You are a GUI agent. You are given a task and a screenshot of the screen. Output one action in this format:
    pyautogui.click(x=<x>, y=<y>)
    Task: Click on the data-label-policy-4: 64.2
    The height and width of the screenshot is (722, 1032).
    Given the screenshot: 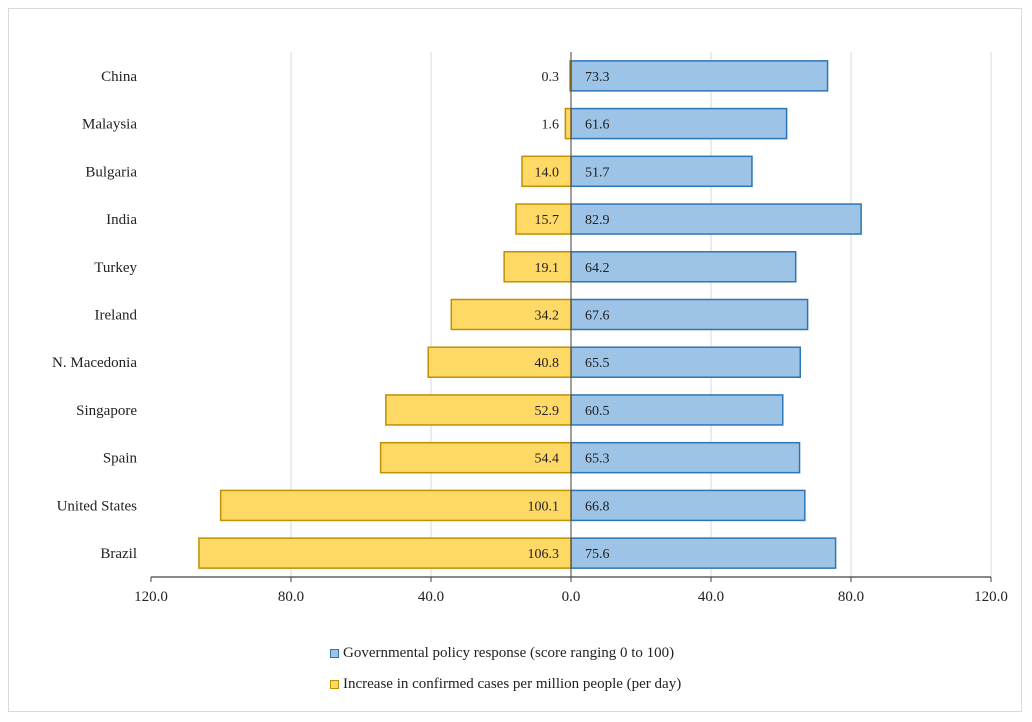 What is the action you would take?
    pyautogui.click(x=597, y=268)
    